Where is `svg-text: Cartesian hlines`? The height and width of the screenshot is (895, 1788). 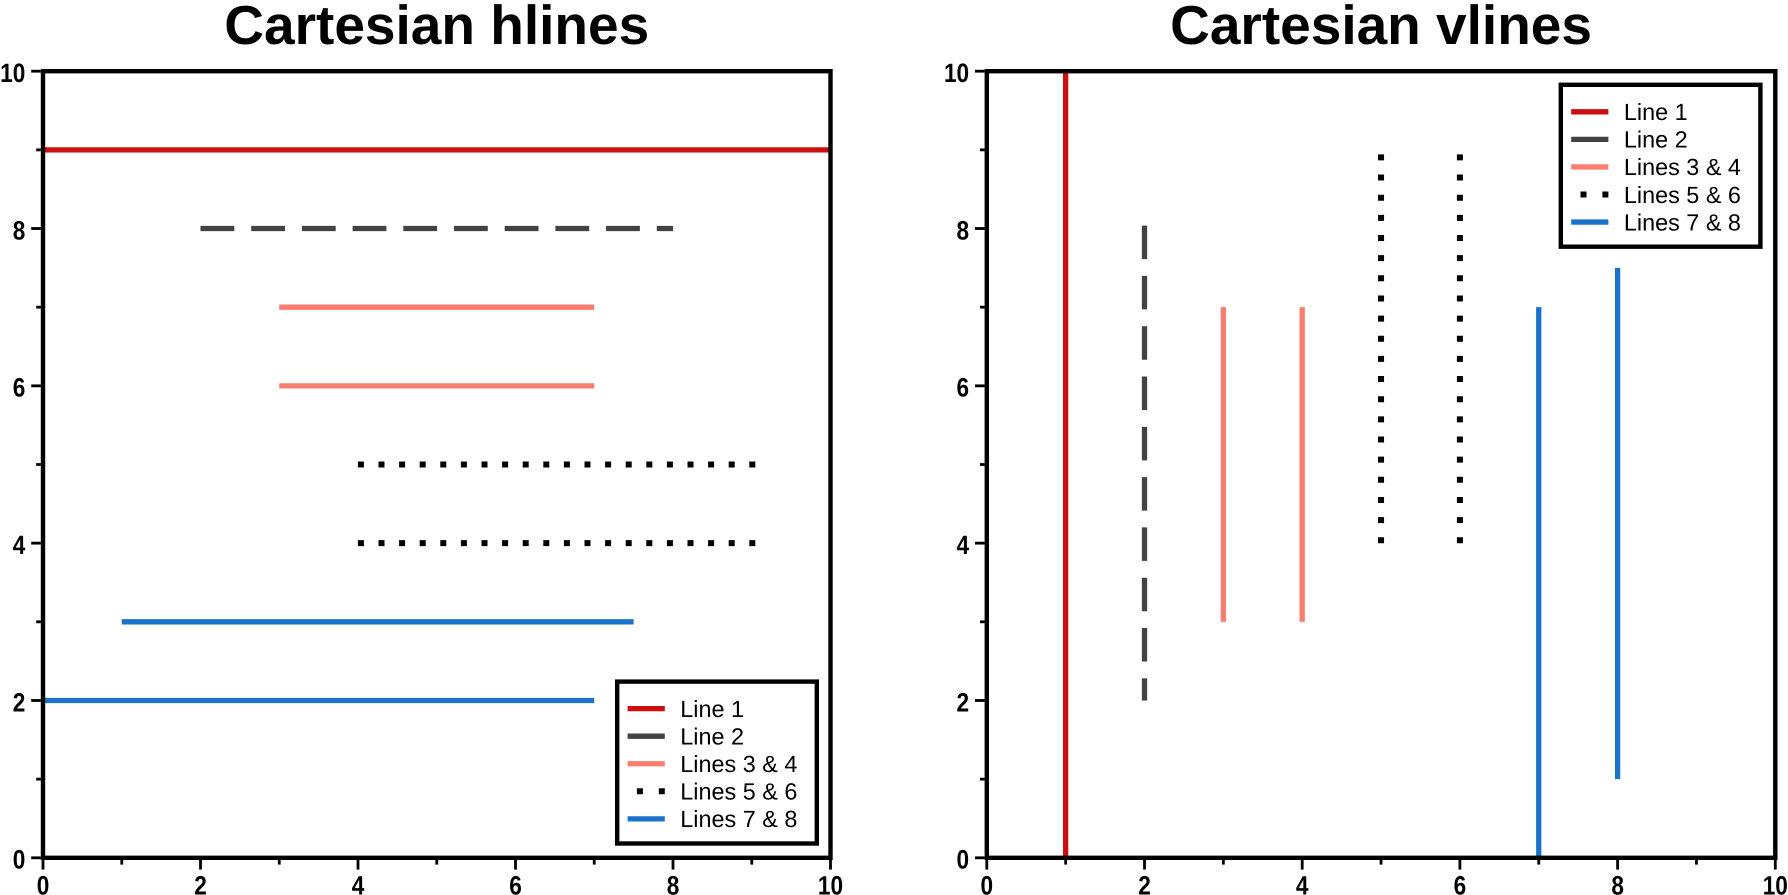 svg-text: Cartesian hlines is located at coordinates (436, 28).